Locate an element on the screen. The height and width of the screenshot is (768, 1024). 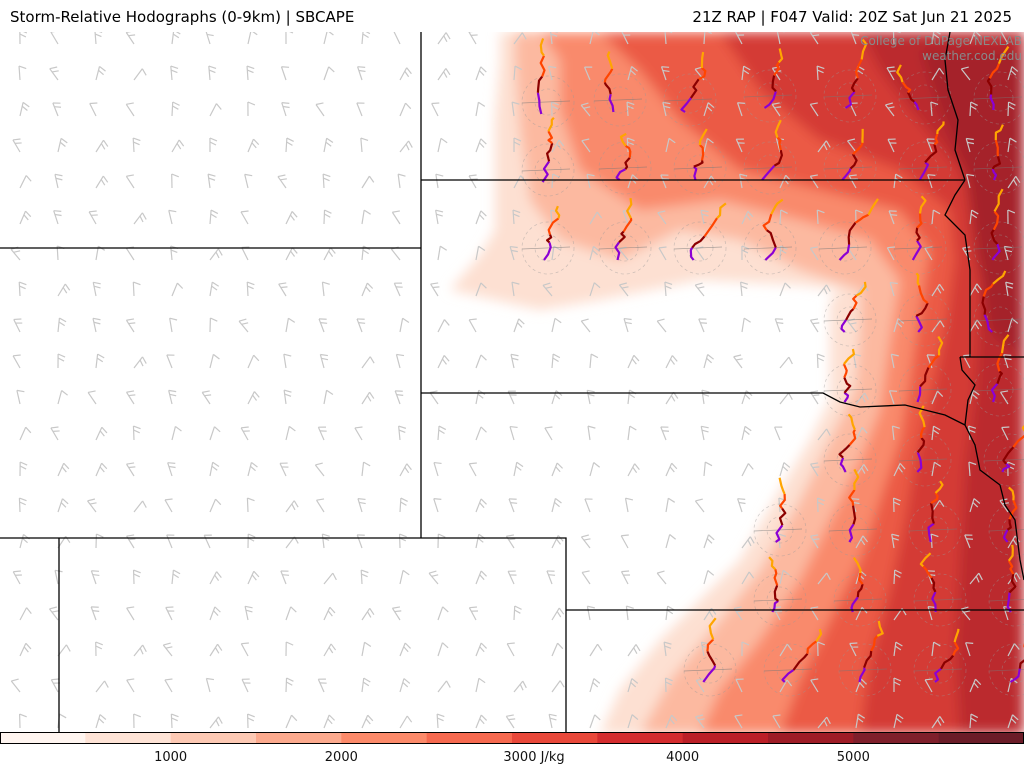
colorbar-tick-label: 3000 J/kg is located at coordinates (534, 757).